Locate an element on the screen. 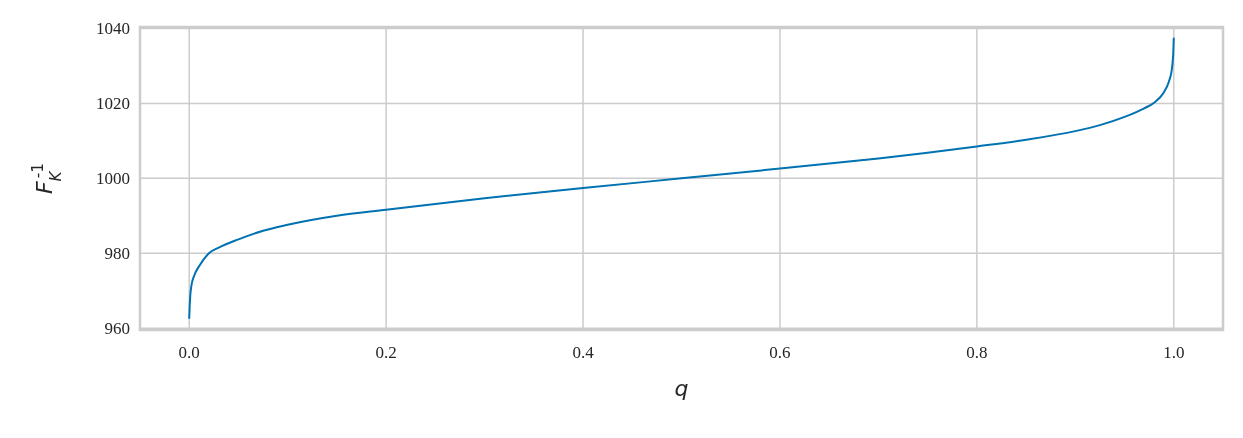 The image size is (1243, 438). x-tick-label: 0.2 is located at coordinates (386, 352).